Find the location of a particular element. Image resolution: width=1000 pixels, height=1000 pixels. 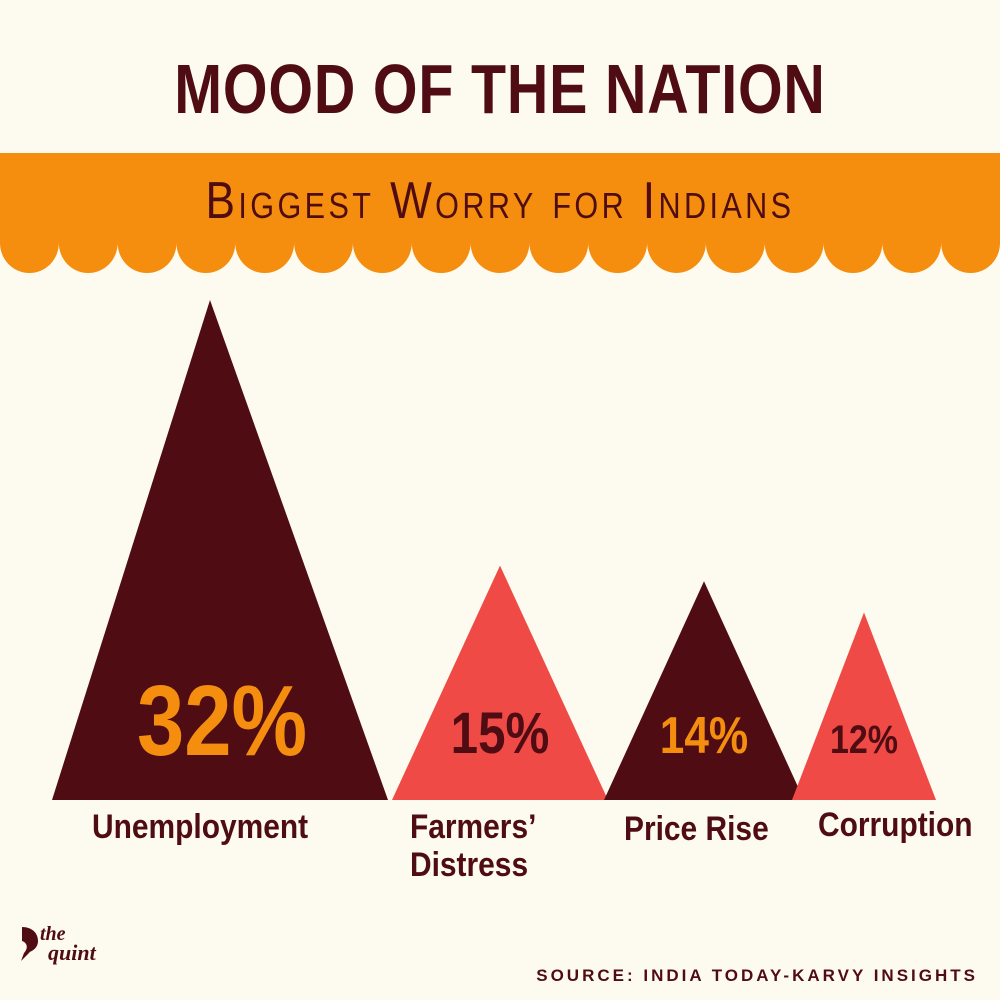

category-label-1: Unemployment is located at coordinates (200, 827).